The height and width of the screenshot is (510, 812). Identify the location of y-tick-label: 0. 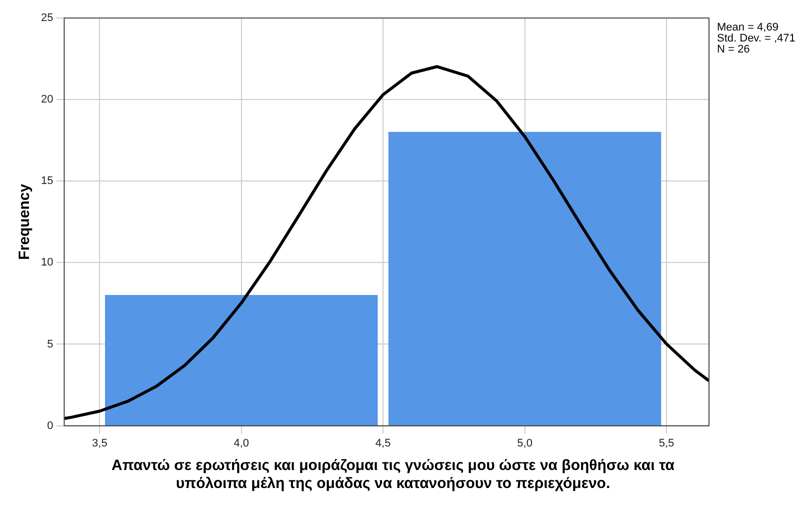
(50, 426).